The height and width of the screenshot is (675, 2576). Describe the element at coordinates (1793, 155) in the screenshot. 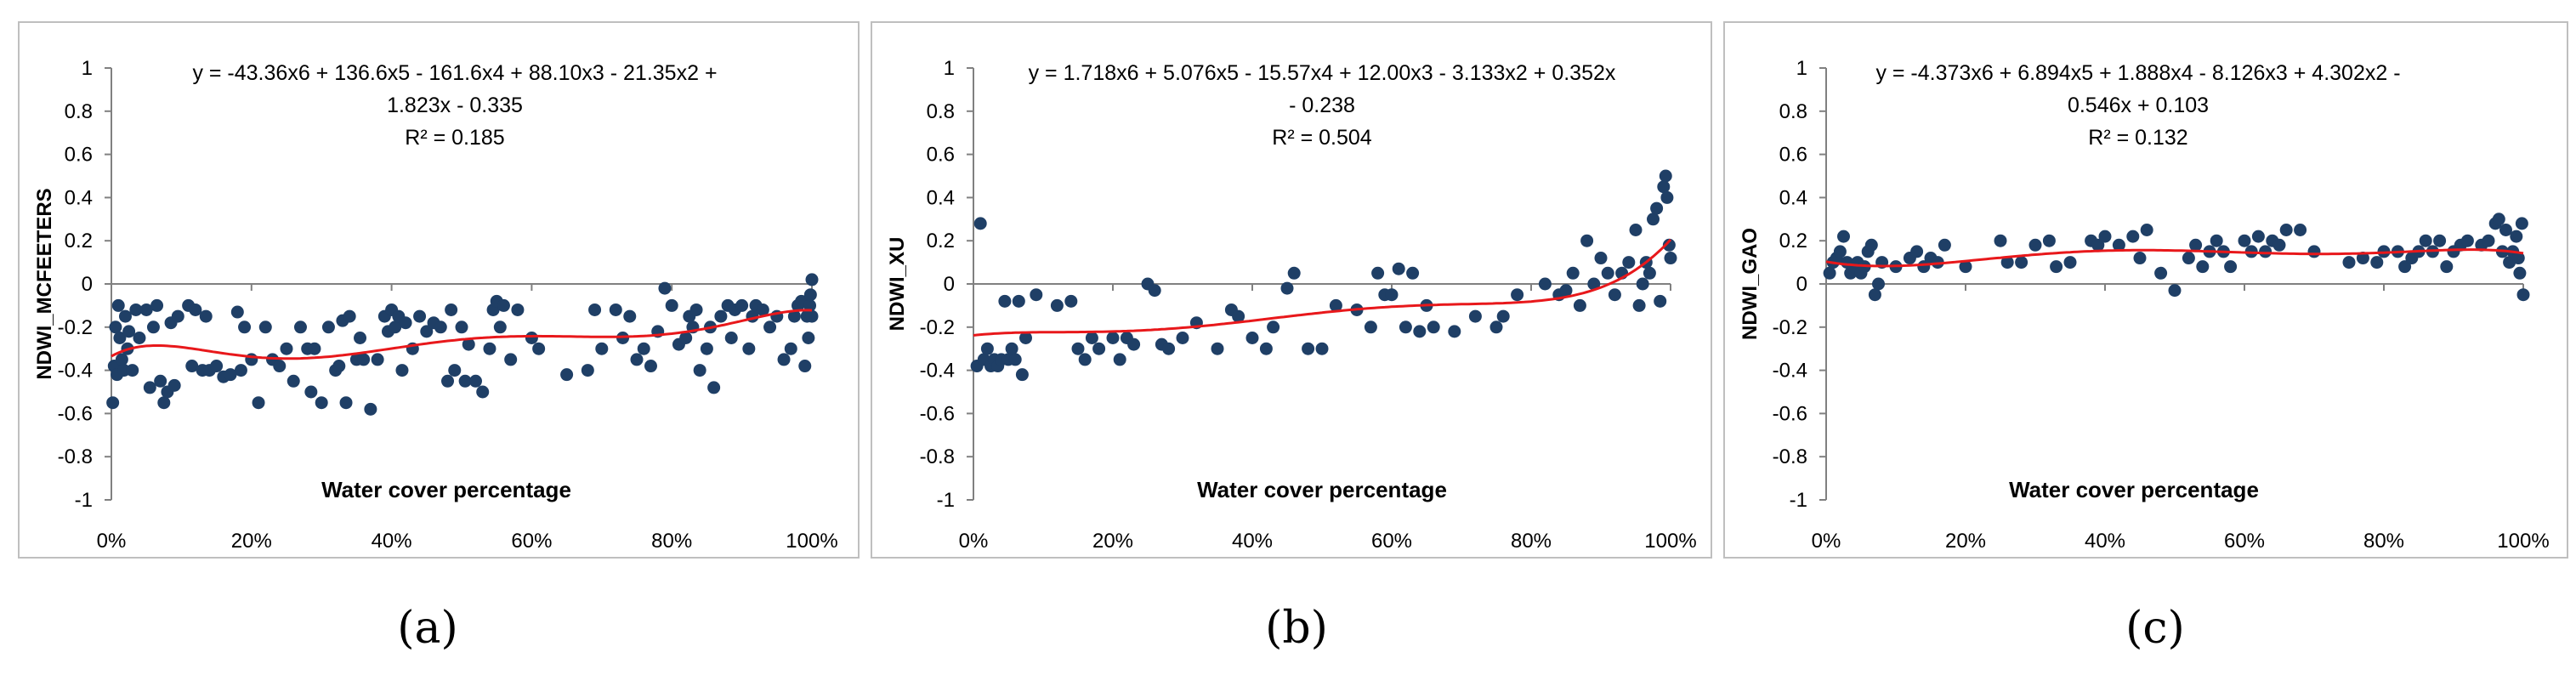

I see `y-tick-label: 0.6` at that location.